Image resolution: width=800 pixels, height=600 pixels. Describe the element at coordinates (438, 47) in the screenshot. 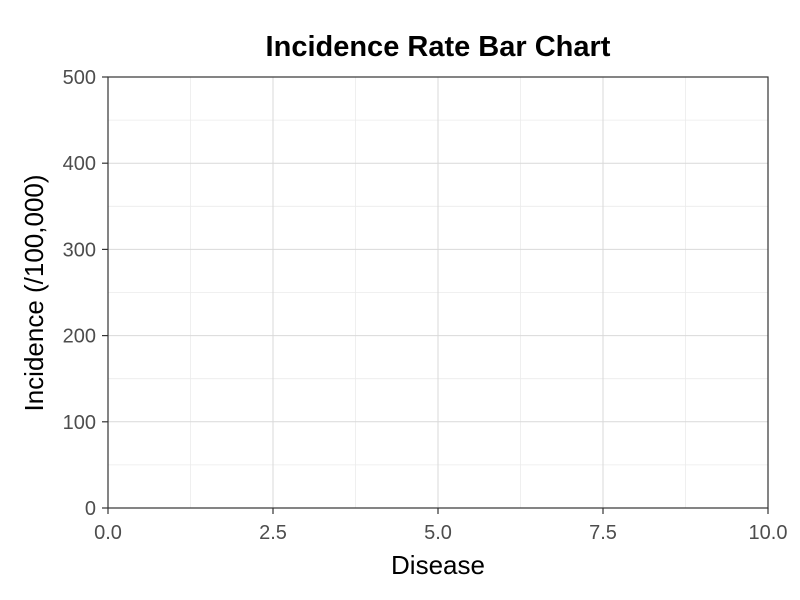

I see `chart-title: Incidence Rate Bar Chart` at that location.